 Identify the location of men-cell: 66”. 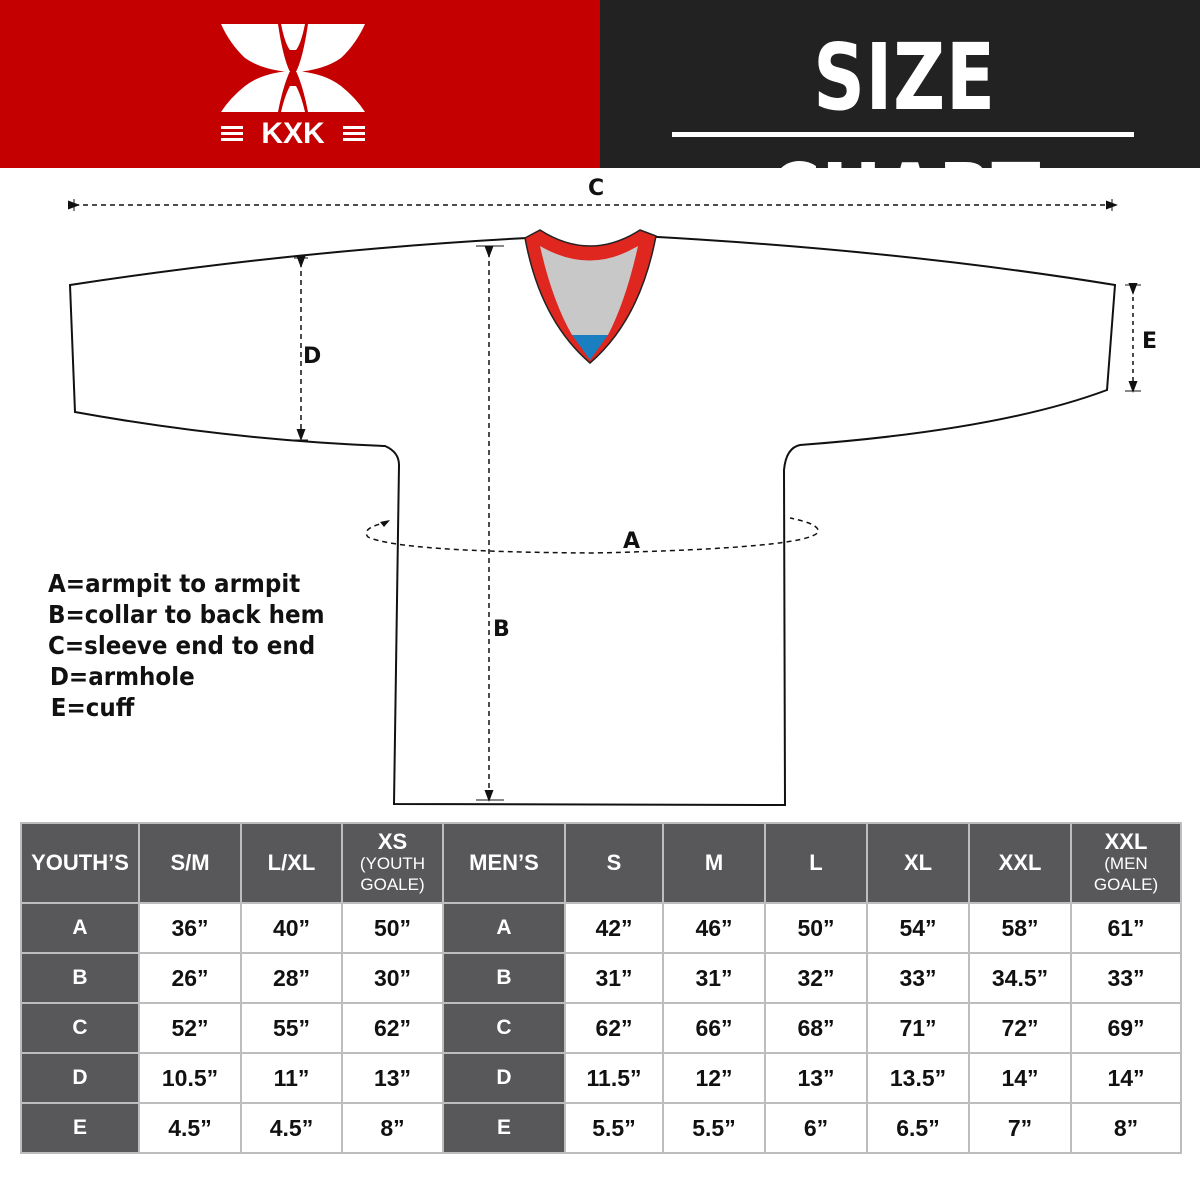
(714, 1028).